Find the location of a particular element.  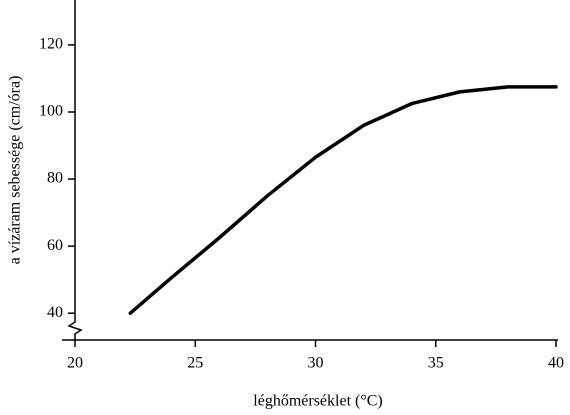

x-axis-title: léghőmérséklet (°C) is located at coordinates (317, 401).